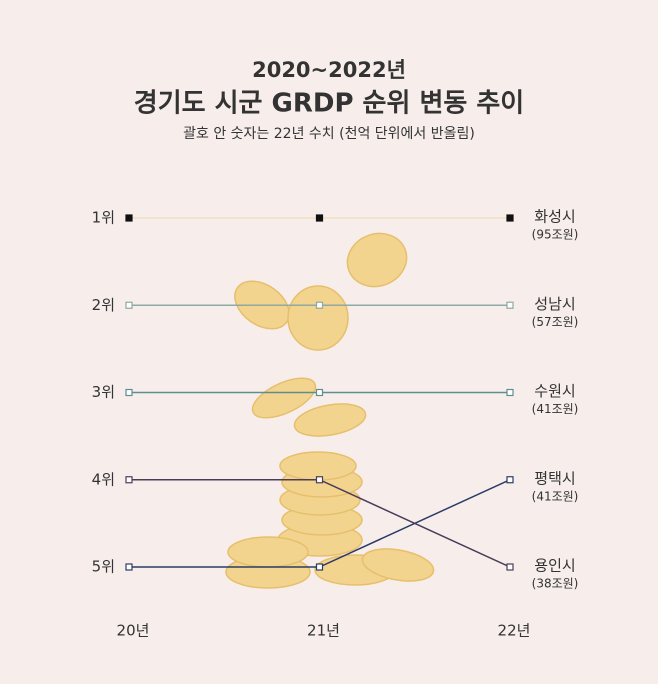  What do you see at coordinates (103, 218) in the screenshot?
I see `y-tick-label: 1위` at bounding box center [103, 218].